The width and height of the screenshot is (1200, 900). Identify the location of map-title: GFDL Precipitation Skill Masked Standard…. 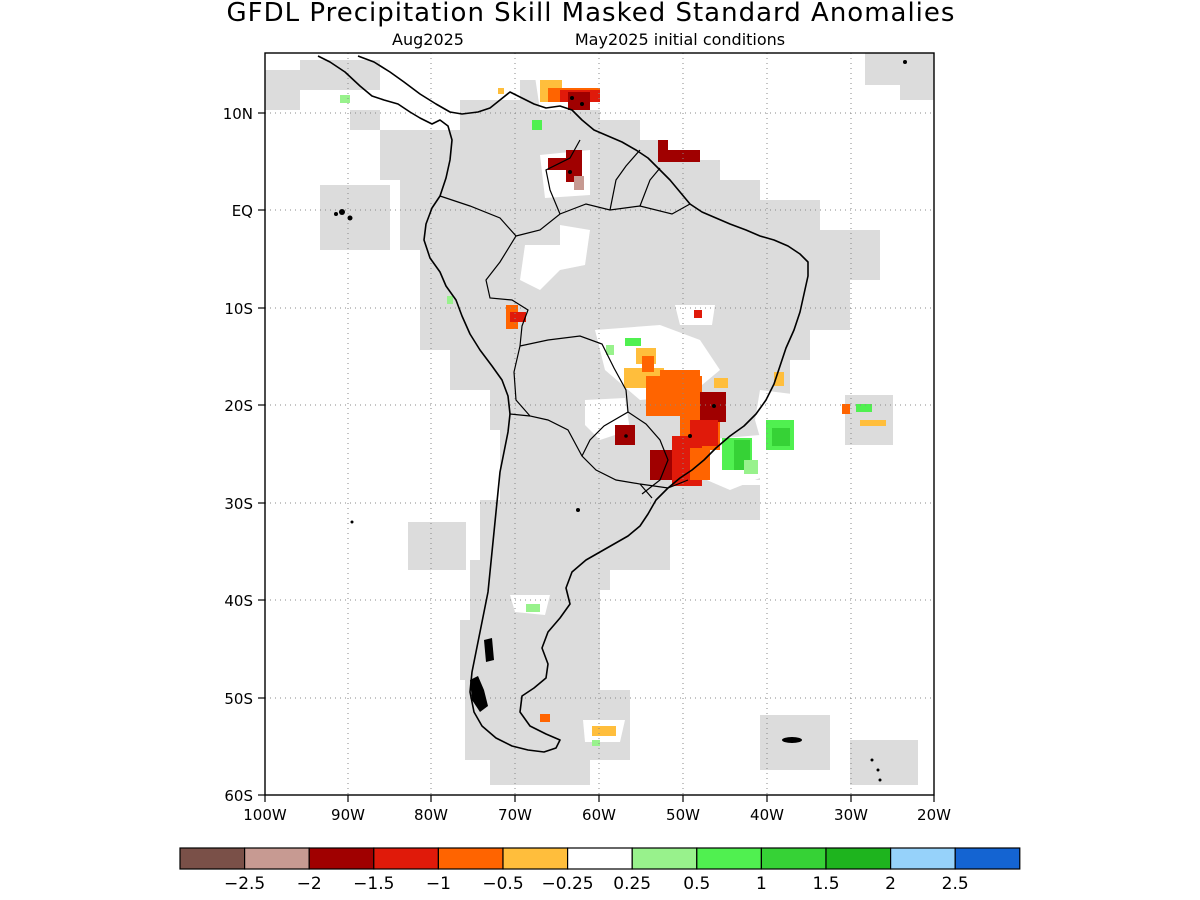
(591, 14).